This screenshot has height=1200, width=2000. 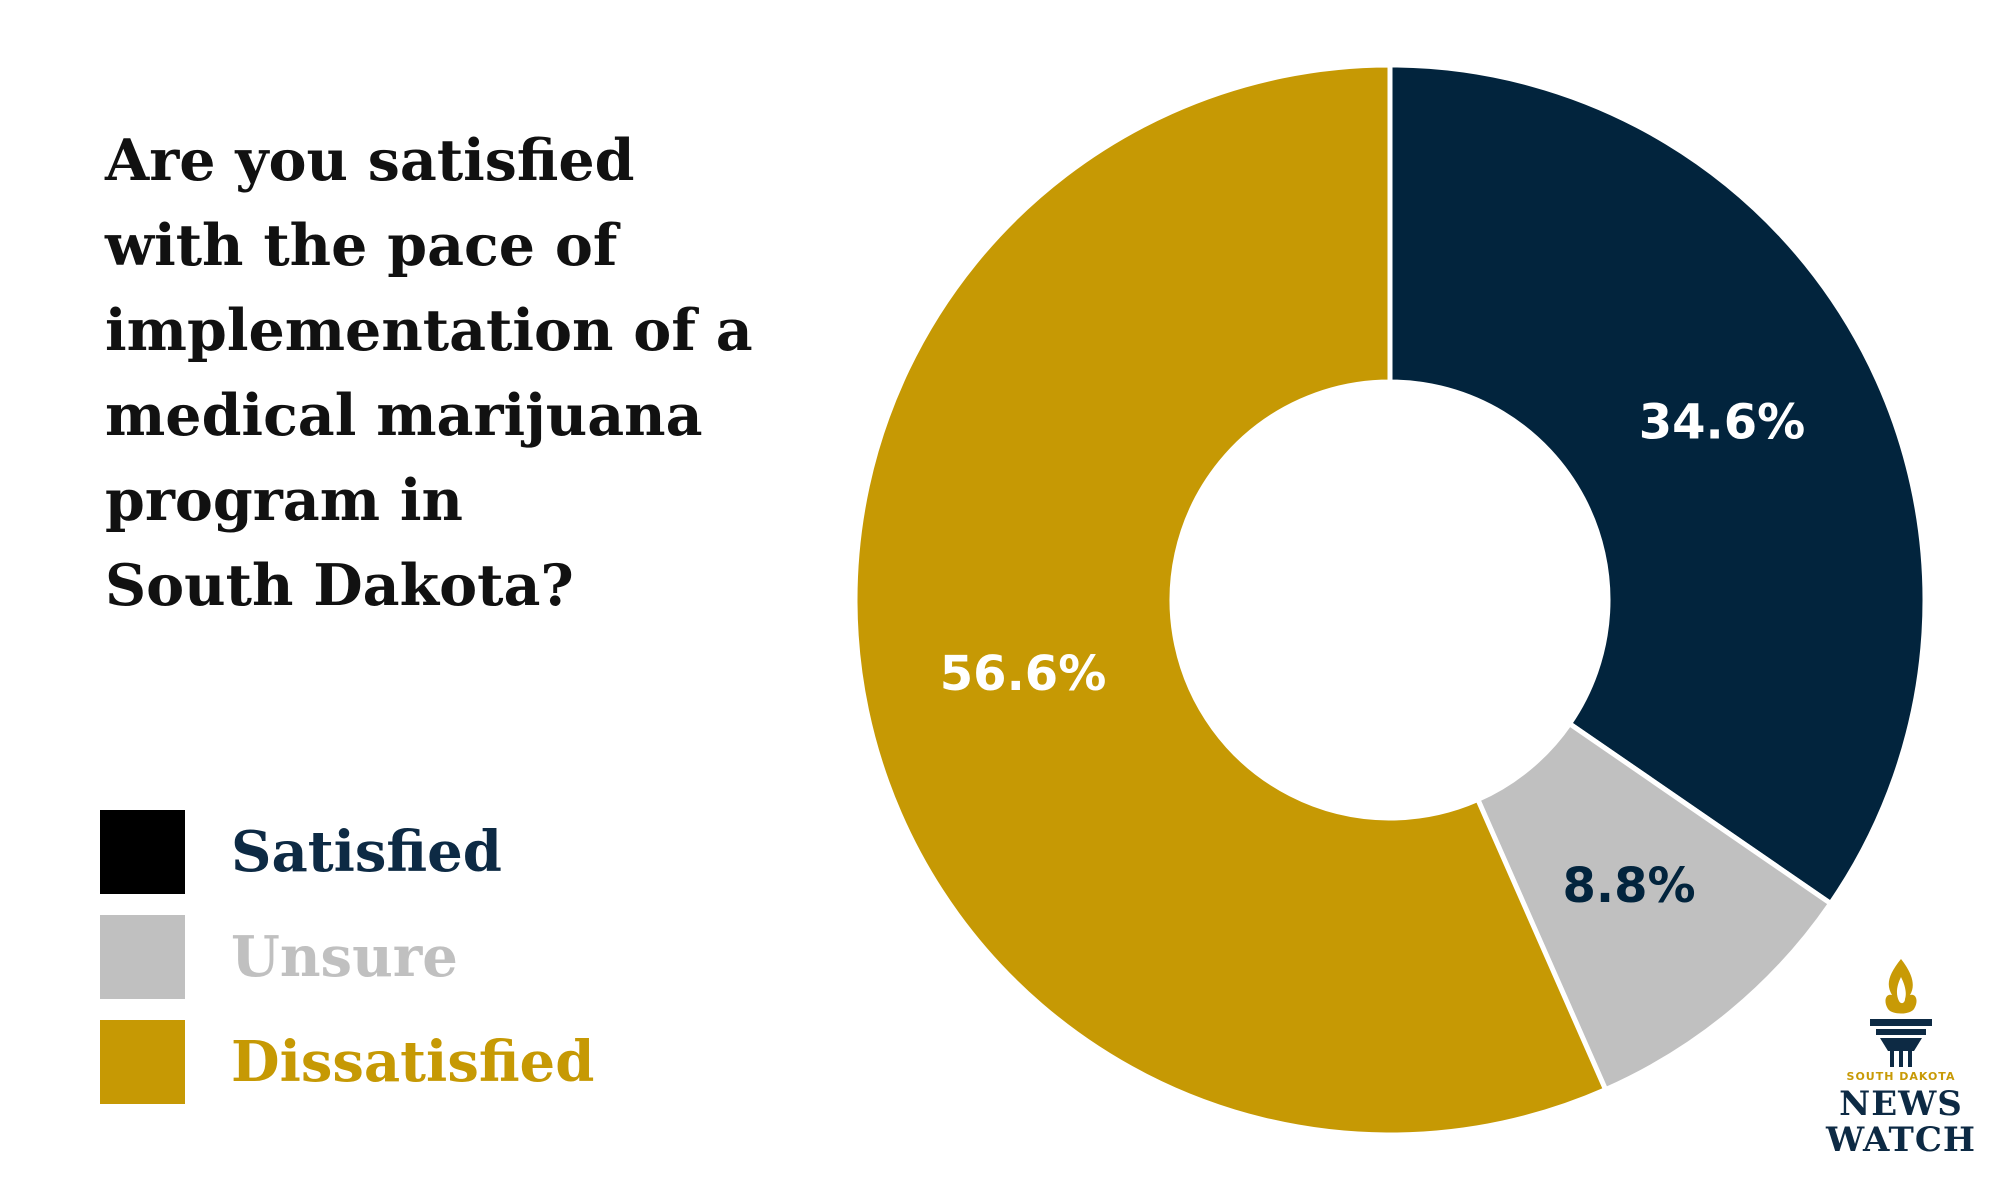 I want to click on data-label-dissatisfied: 56.6%, so click(x=1023, y=674).